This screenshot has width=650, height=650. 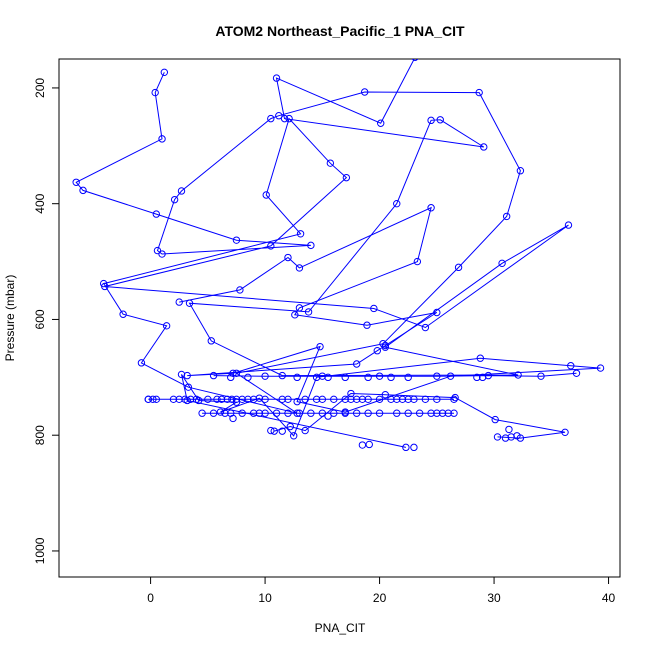 What do you see at coordinates (420, 415) in the screenshot?
I see `series-line` at bounding box center [420, 415].